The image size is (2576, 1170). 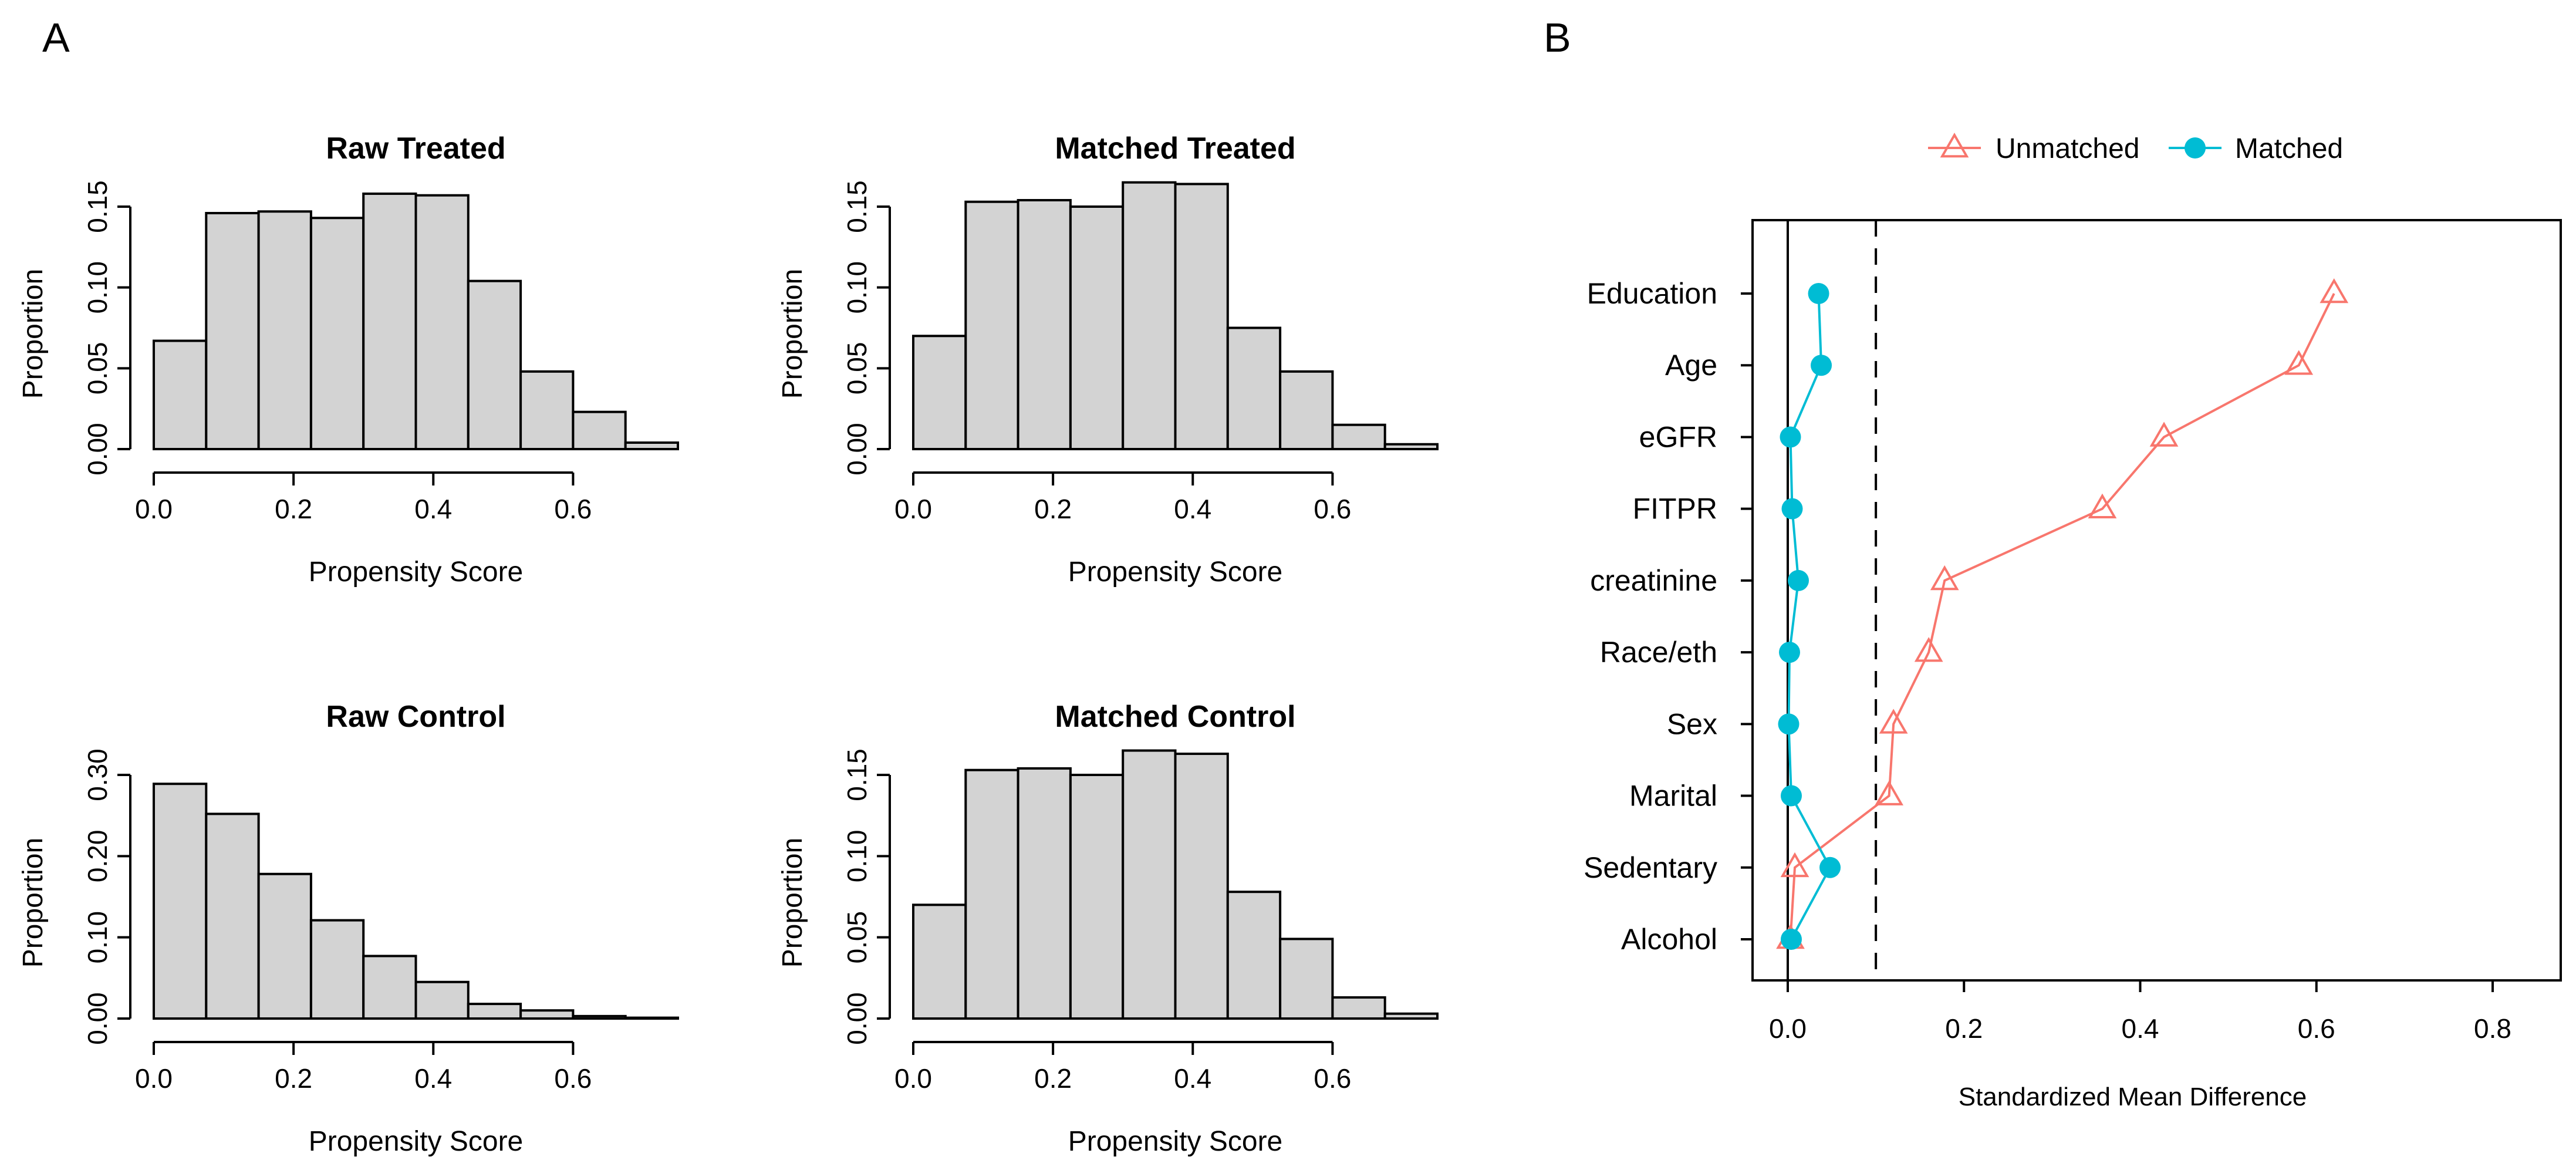 I want to click on legend-label-matched: Matched, so click(x=2289, y=148).